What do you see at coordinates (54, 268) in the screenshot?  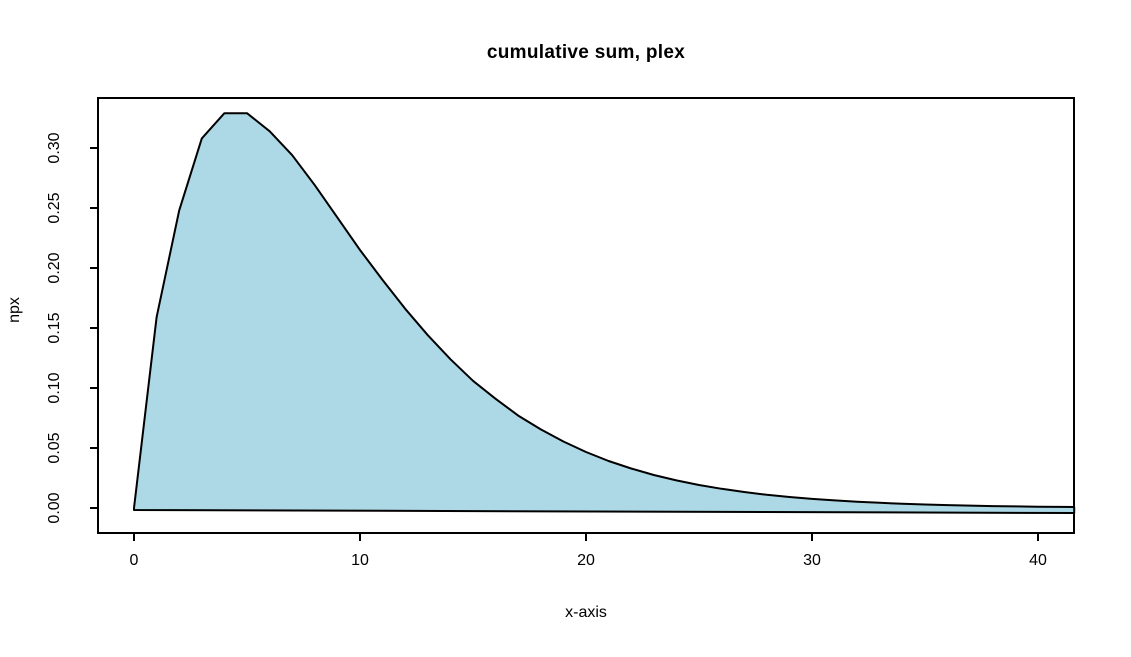 I see `y-tick-label: 0.20` at bounding box center [54, 268].